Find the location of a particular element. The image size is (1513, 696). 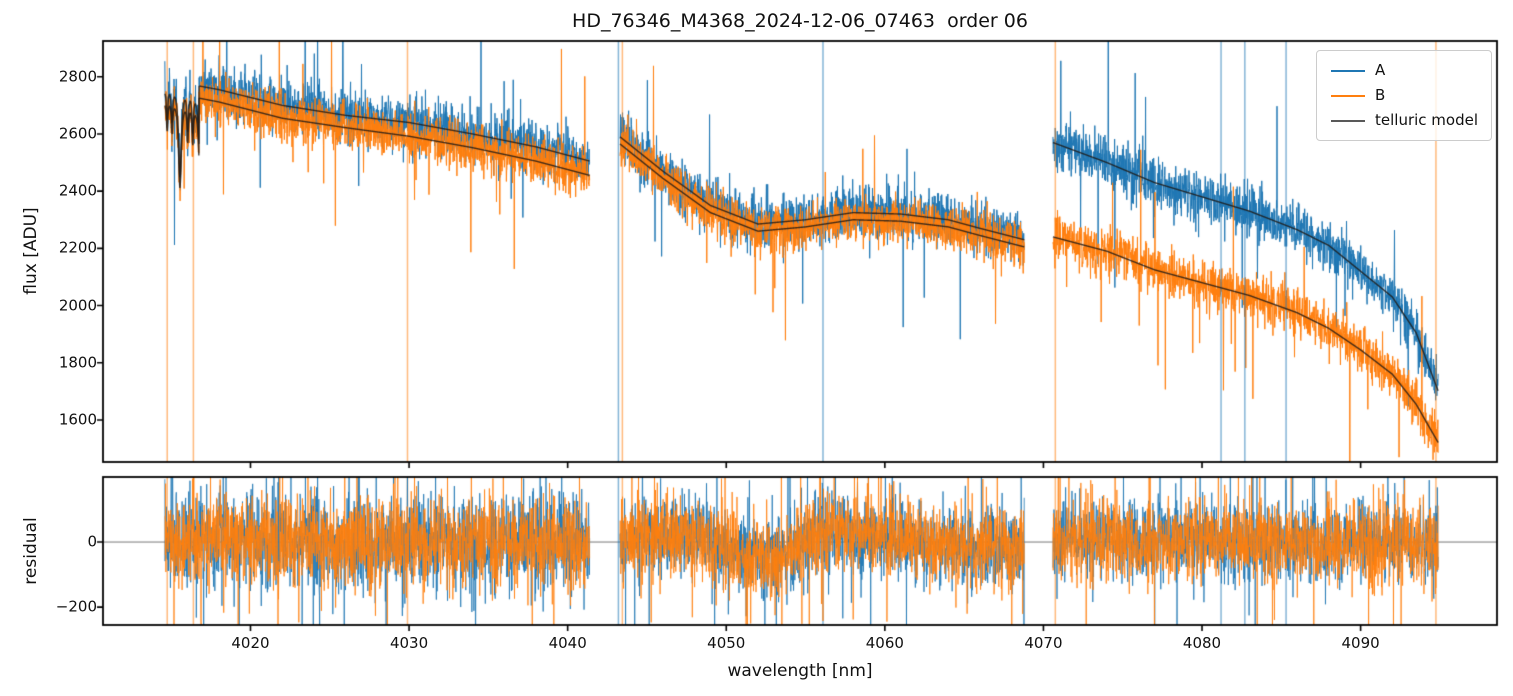

x-tick-label: 4050 is located at coordinates (726, 643).